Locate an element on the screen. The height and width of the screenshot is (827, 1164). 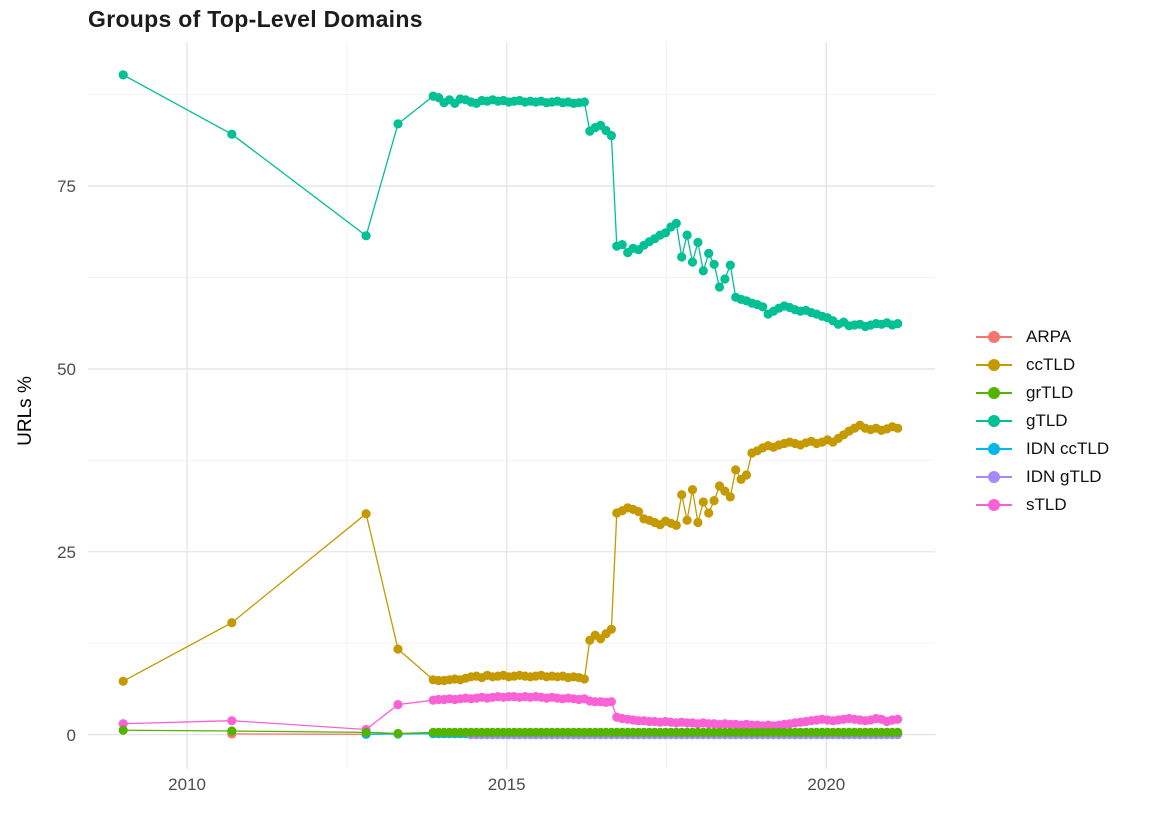
legend-item-idn-gtld: IDN gTLD is located at coordinates (1042, 477).